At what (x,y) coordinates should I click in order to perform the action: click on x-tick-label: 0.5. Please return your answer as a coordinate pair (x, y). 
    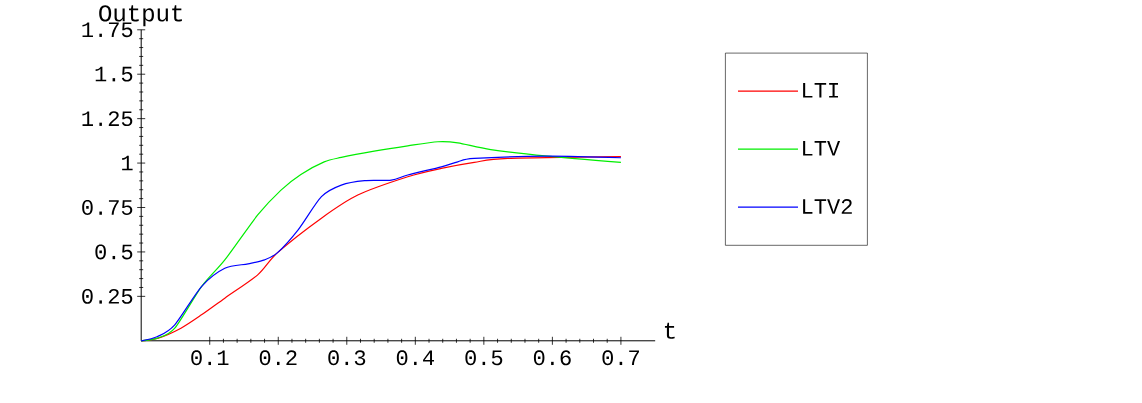
    Looking at the image, I should click on (484, 358).